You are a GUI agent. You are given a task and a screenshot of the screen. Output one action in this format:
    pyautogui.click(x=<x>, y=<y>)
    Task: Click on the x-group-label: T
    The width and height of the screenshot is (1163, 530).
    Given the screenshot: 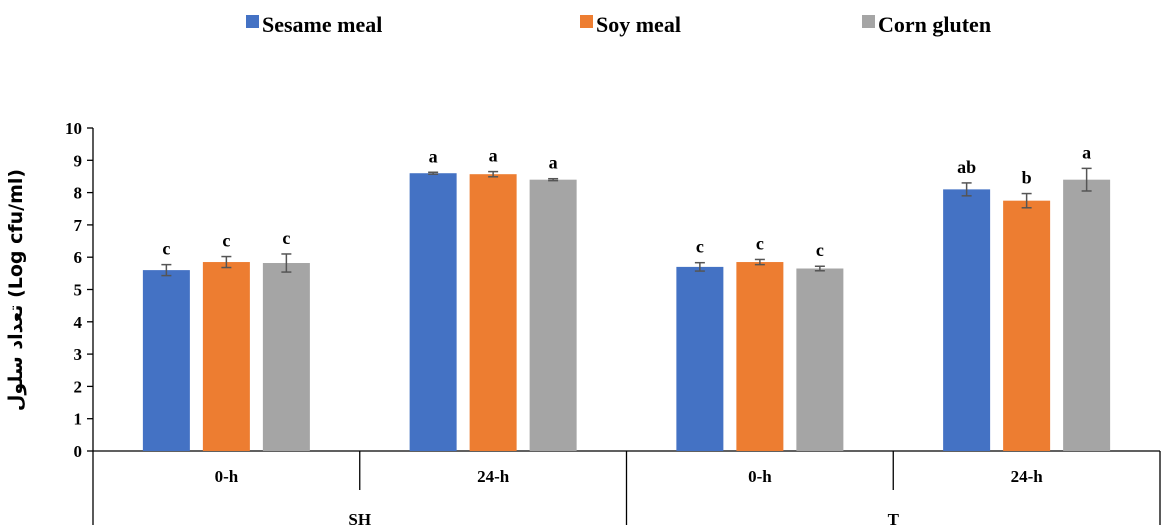 What is the action you would take?
    pyautogui.click(x=894, y=519)
    